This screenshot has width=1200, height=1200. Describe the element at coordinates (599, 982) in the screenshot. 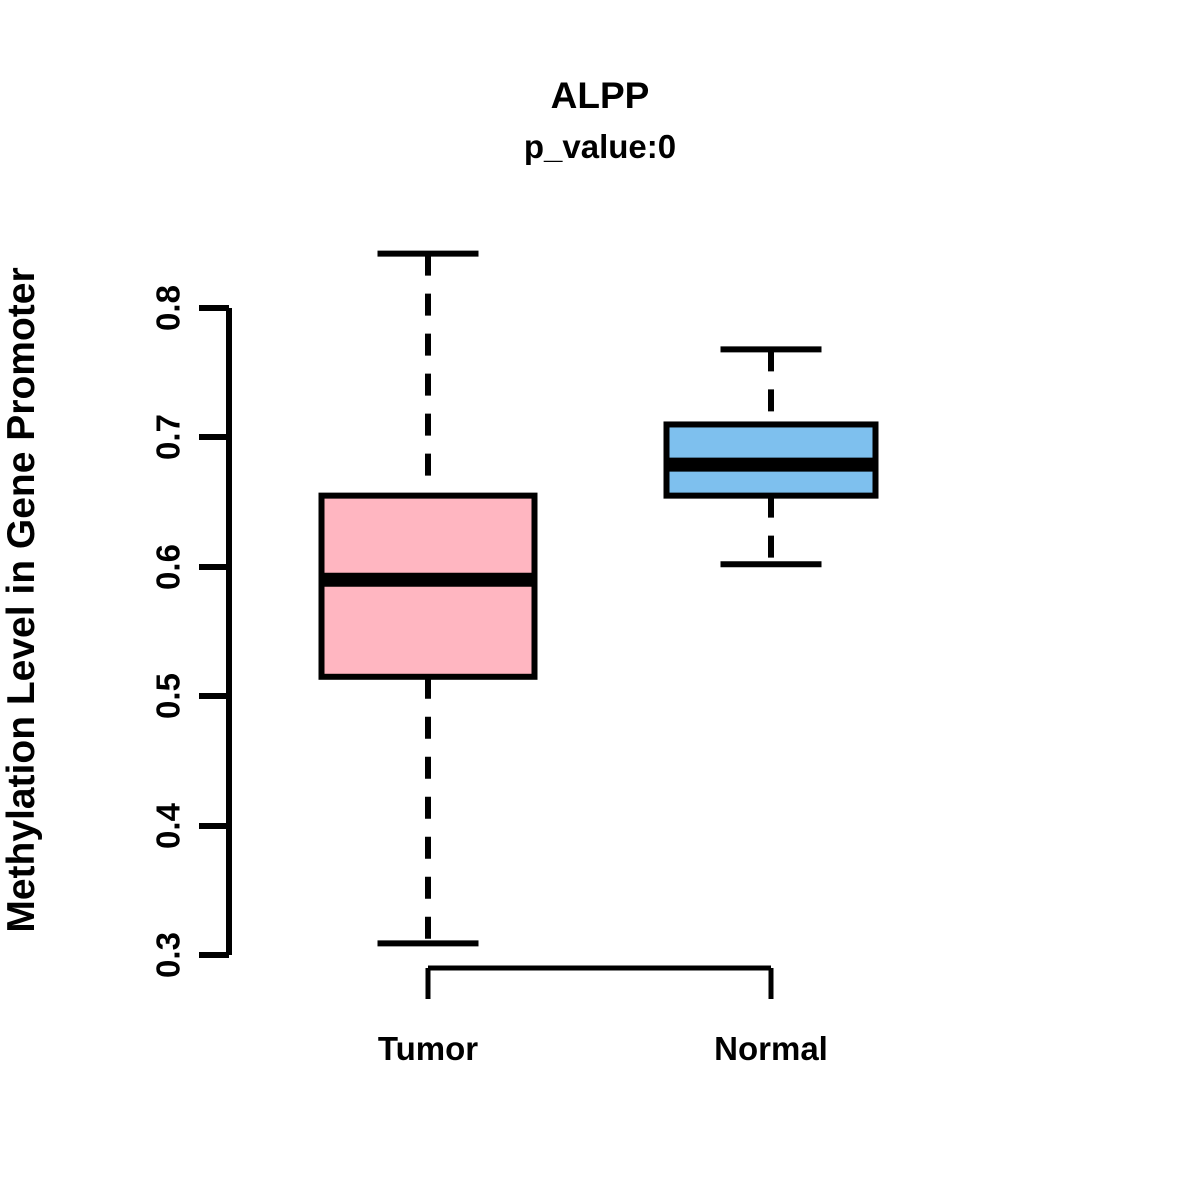

I see `x-axis` at that location.